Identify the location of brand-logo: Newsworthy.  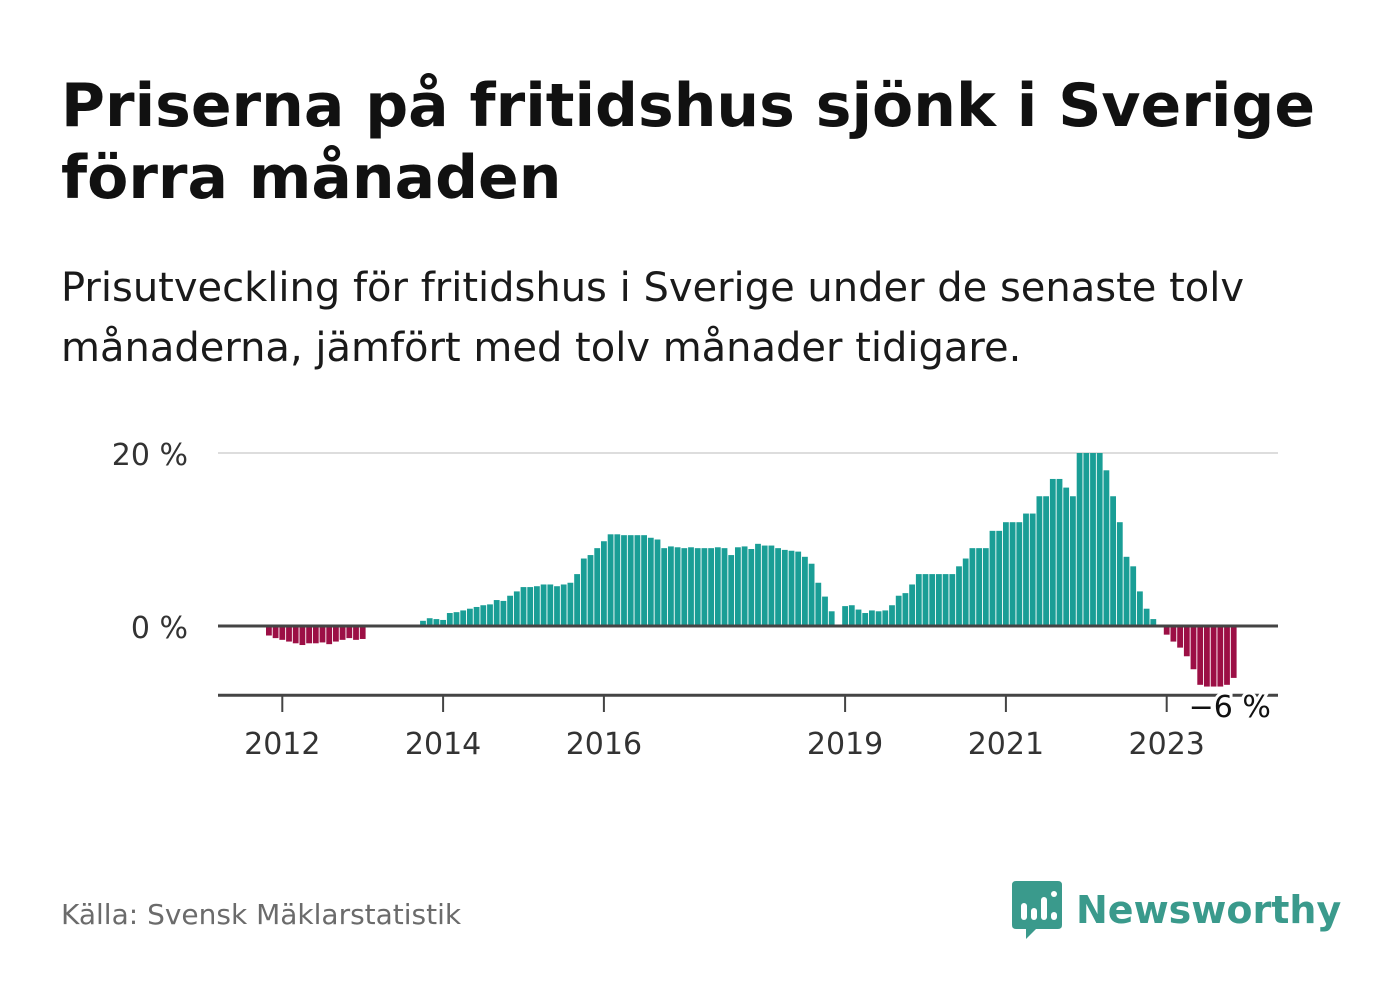
(1176, 910).